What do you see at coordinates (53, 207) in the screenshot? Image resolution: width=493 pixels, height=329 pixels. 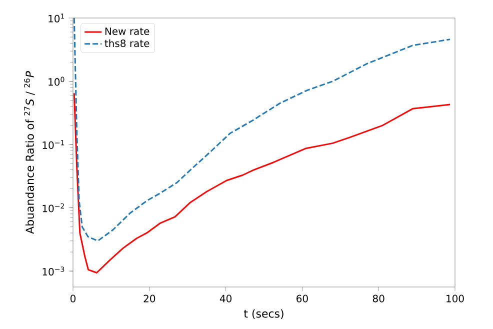 I see `y-tick-label: 10$^{−2}$` at bounding box center [53, 207].